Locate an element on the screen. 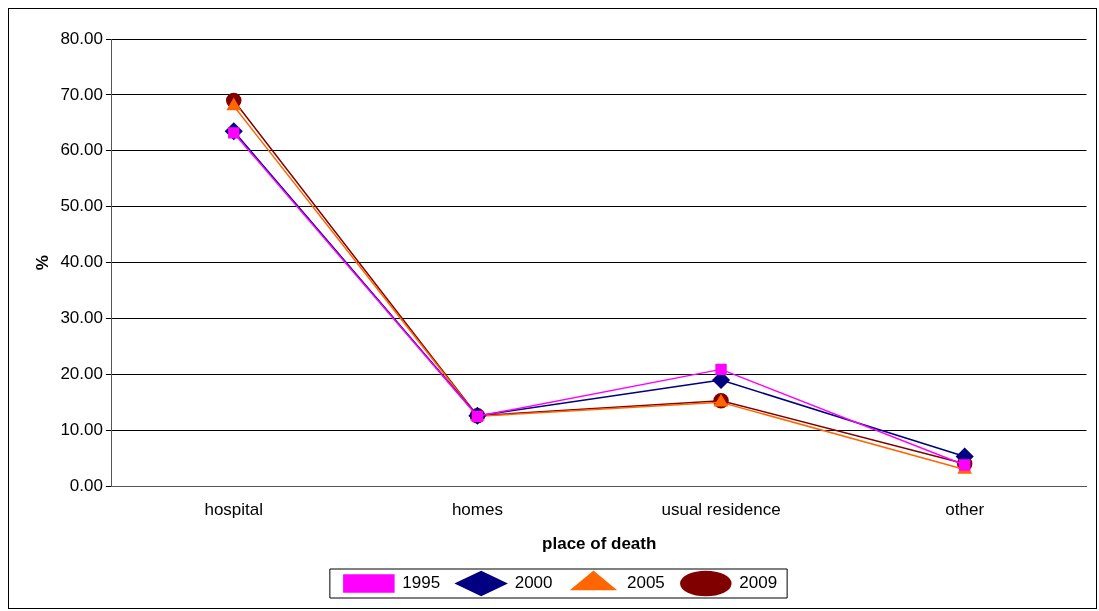  x-tick-label: usual residence is located at coordinates (721, 510).